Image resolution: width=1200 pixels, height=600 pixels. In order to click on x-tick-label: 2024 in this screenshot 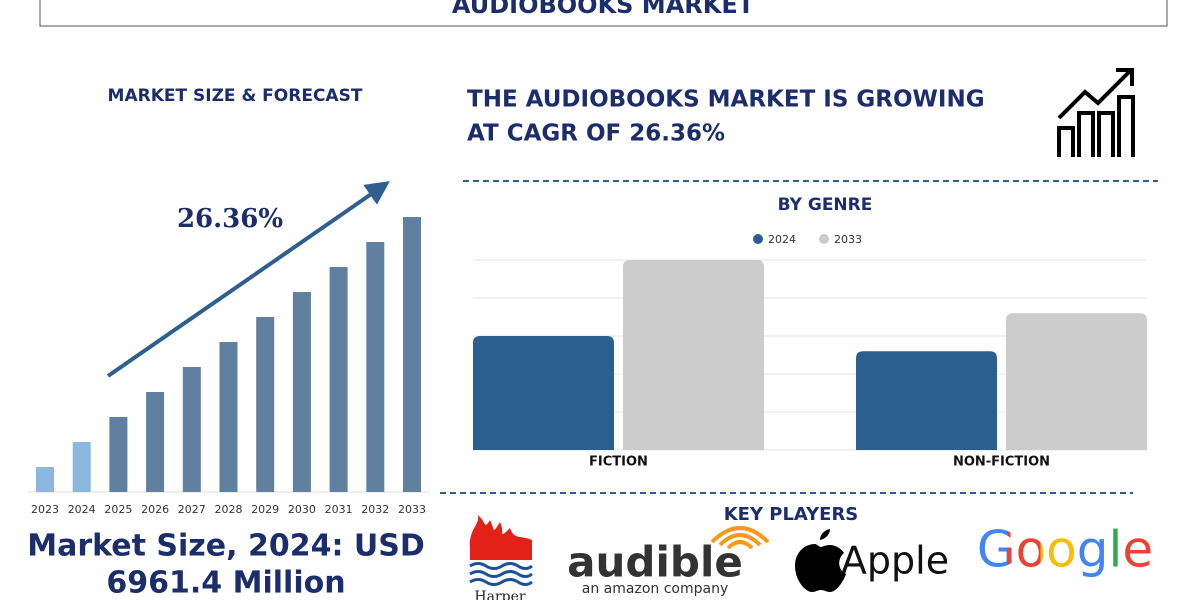, I will do `click(82, 509)`.